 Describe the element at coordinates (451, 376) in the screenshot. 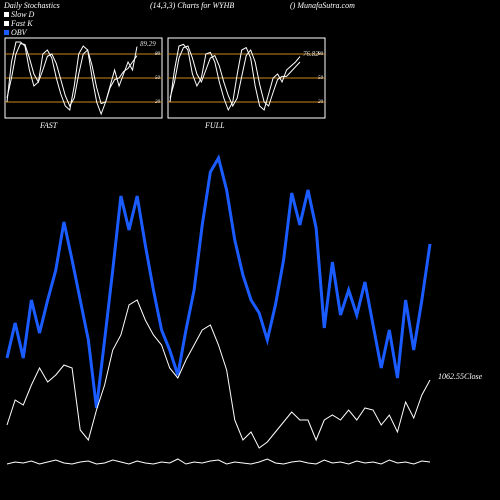

I see `close-value: 1062.55` at that location.